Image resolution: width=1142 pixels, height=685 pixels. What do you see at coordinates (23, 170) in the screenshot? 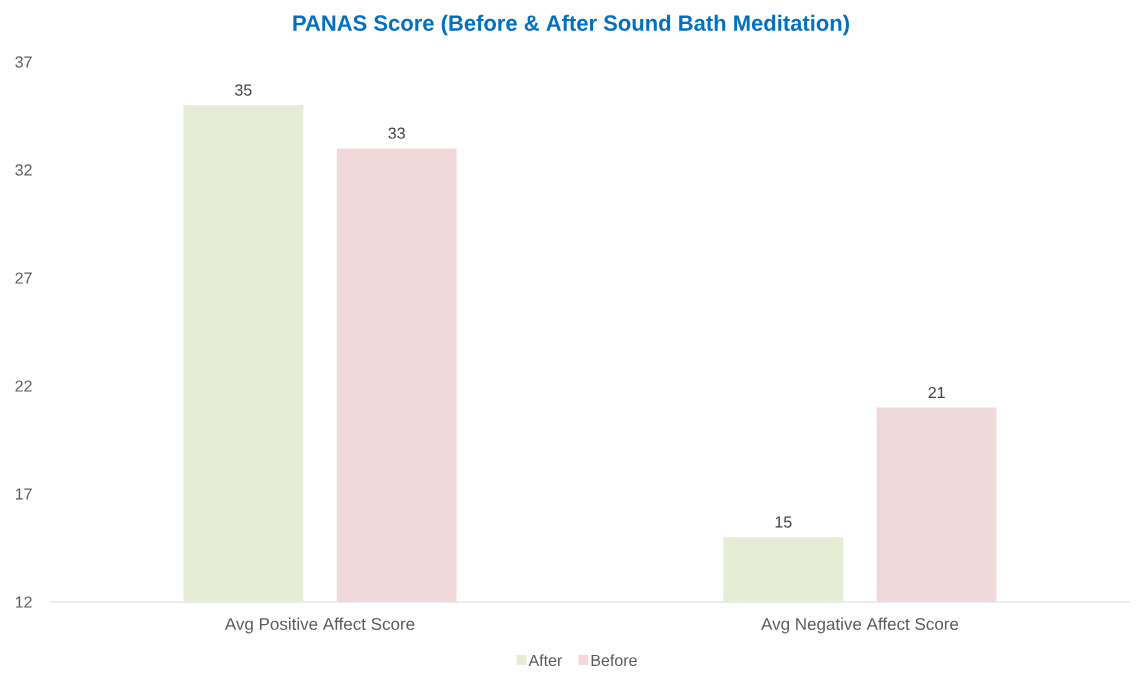
I see `y-tick-label: 32` at bounding box center [23, 170].